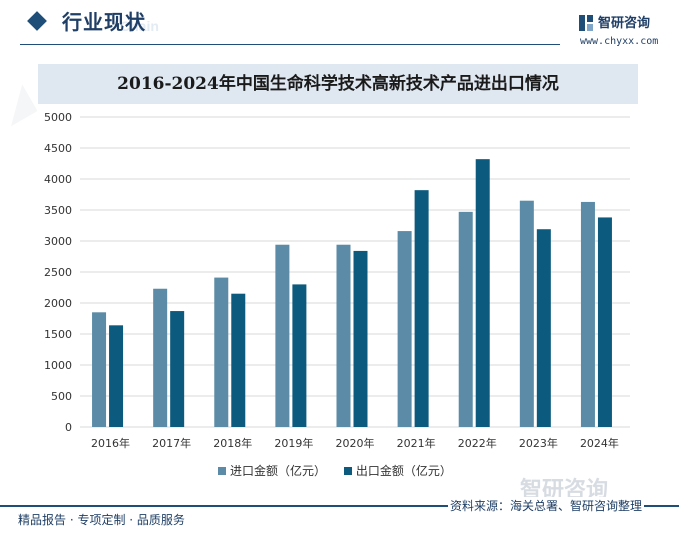 This screenshot has width=679, height=538. What do you see at coordinates (58, 241) in the screenshot?
I see `y-tick-label: 3000` at bounding box center [58, 241].